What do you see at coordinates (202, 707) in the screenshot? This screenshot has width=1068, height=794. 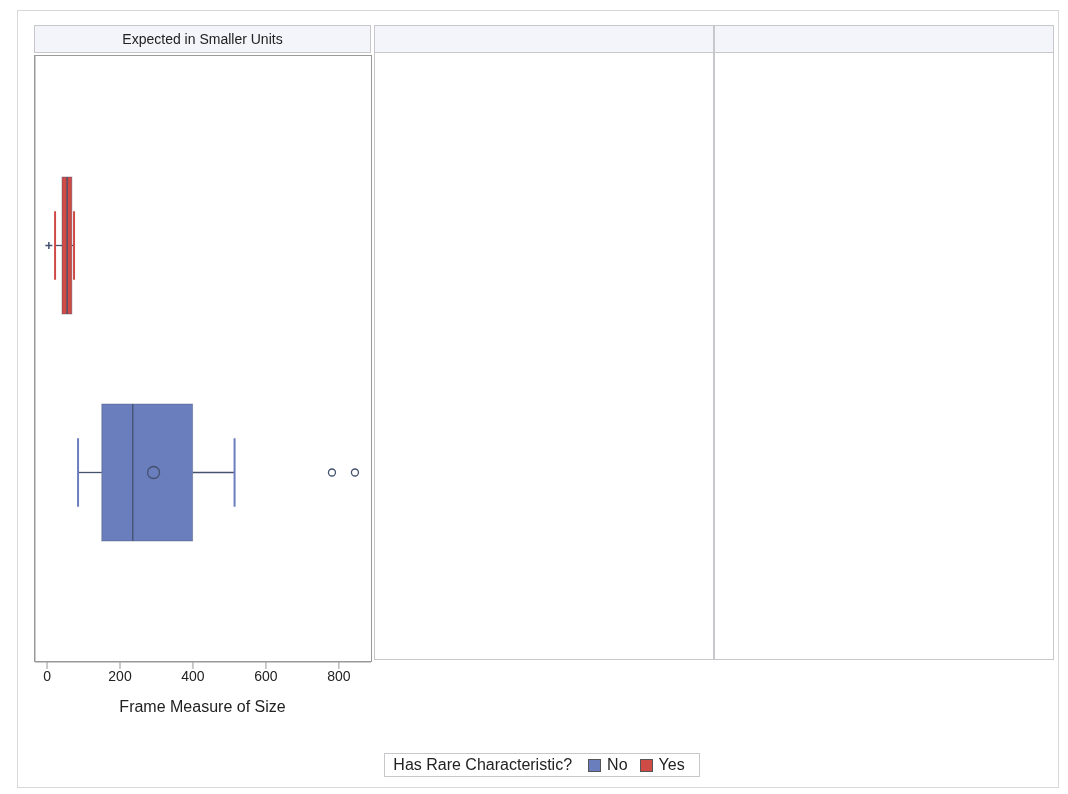 I see `x-axis-title: Frame Measure of Size` at bounding box center [202, 707].